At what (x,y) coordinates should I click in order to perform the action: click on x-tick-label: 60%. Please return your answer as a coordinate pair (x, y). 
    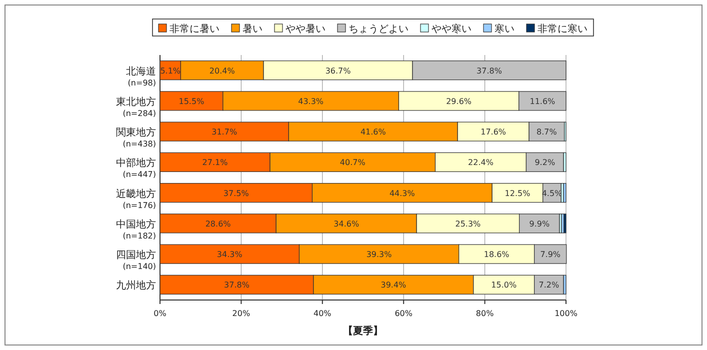
    Looking at the image, I should click on (403, 313).